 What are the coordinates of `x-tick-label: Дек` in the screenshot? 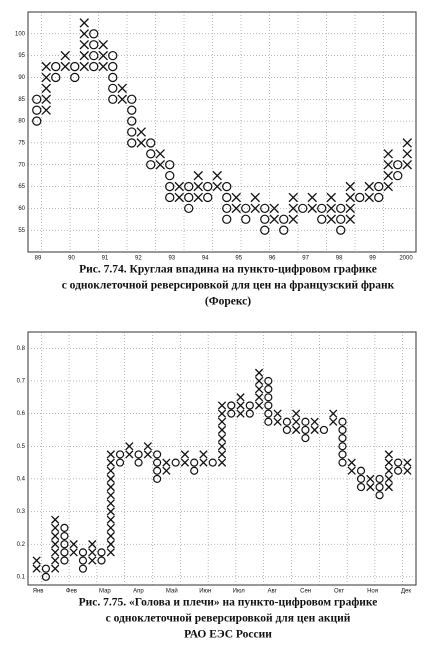 It's located at (406, 592).